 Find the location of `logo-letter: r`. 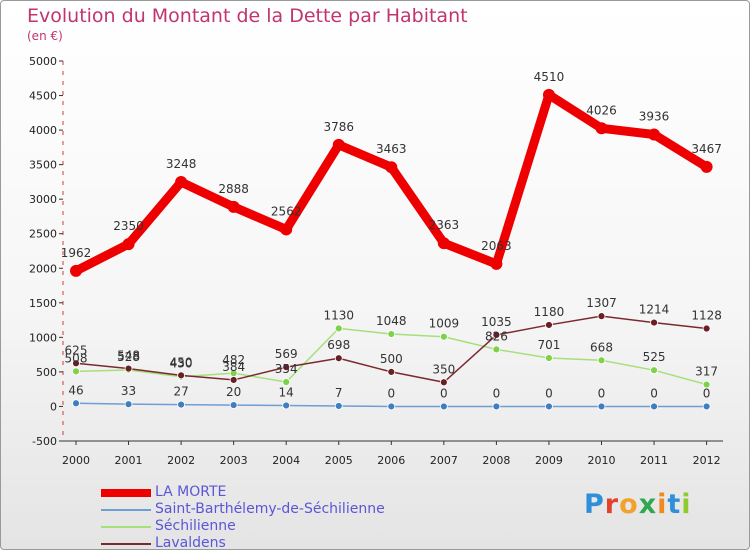

logo-letter: r is located at coordinates (612, 504).